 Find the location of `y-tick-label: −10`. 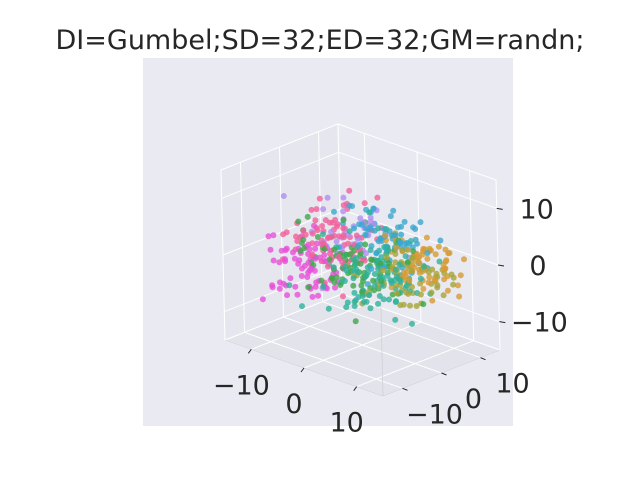

y-tick-label: −10 is located at coordinates (434, 414).